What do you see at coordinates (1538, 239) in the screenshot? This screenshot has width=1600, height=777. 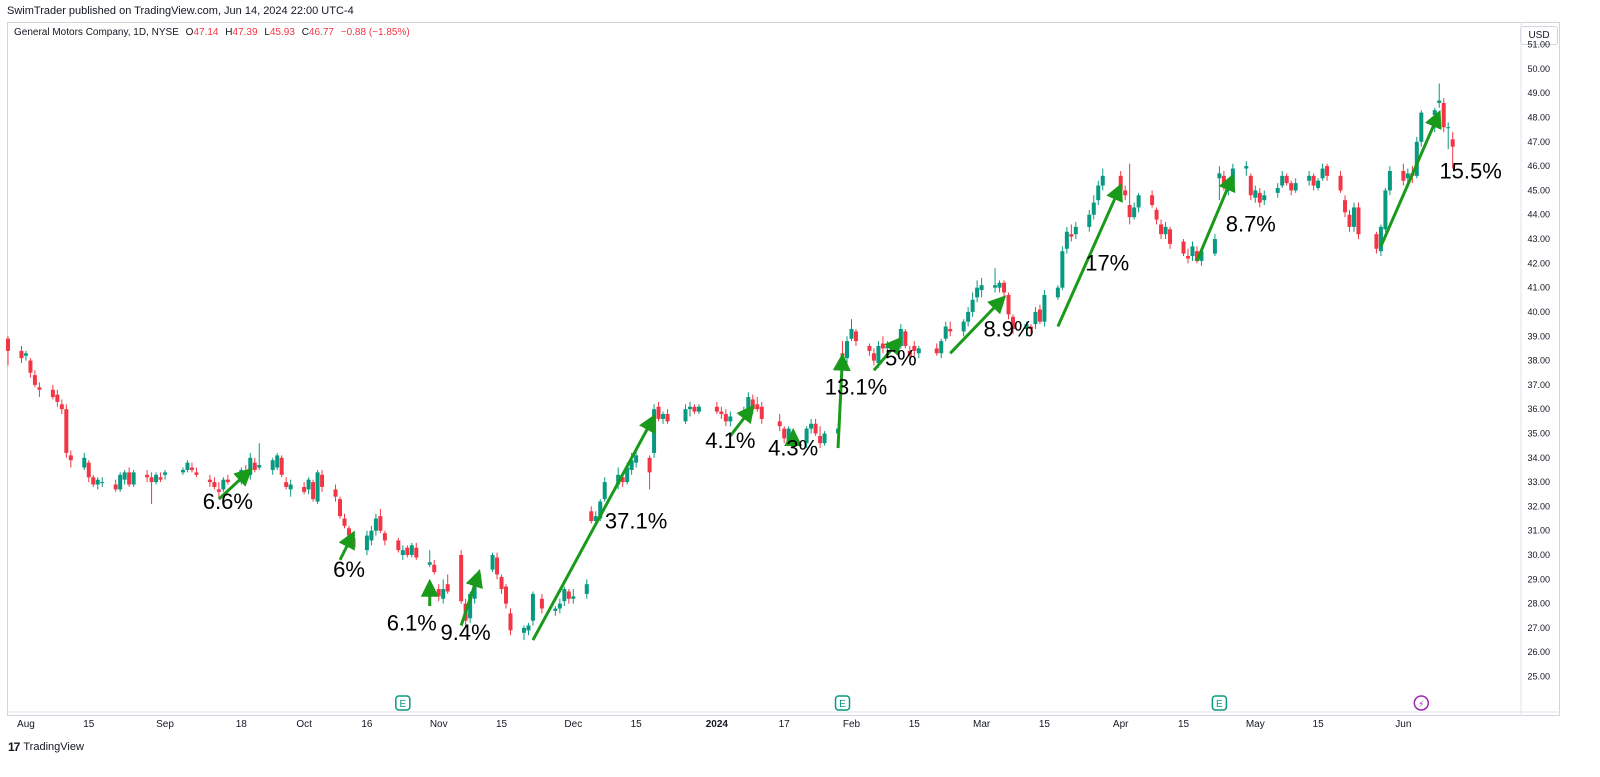 I see `y-tick-label: 43.00` at bounding box center [1538, 239].